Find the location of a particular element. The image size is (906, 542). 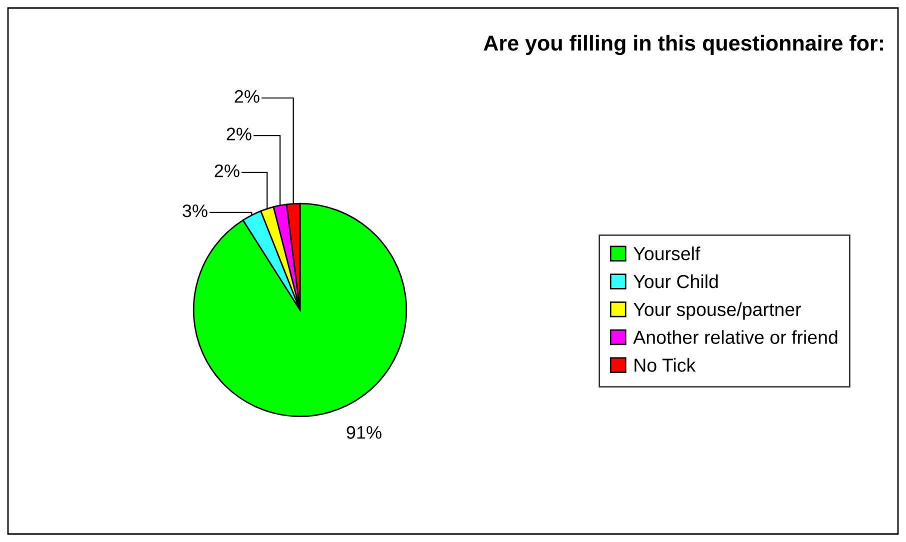

legend-label: Another relative or friend is located at coordinates (735, 337).